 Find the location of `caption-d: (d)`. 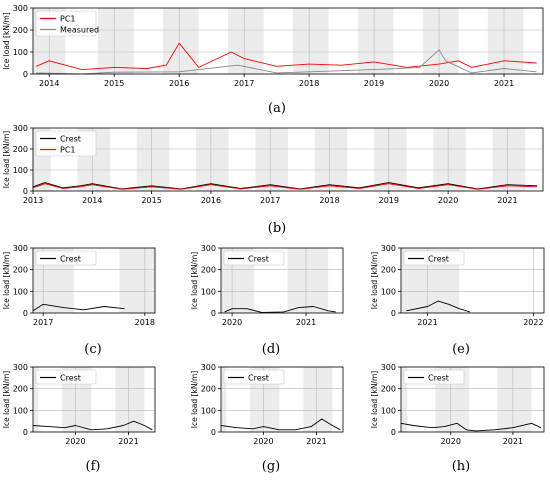

caption-d: (d) is located at coordinates (271, 349).